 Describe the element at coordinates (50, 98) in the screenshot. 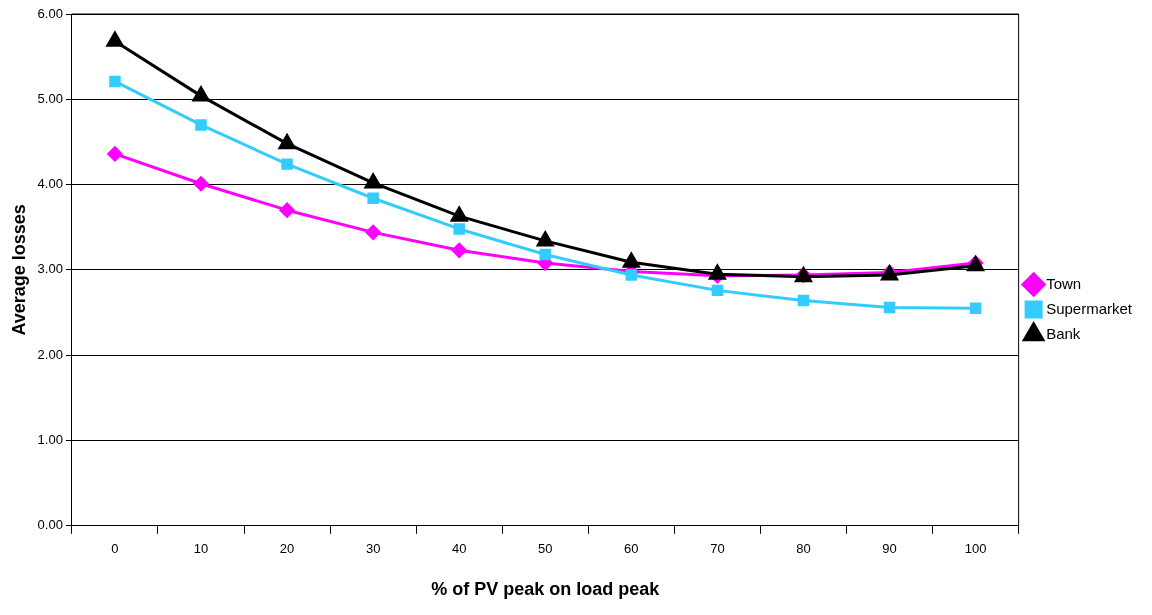

I see `y-tick-label: 5.00` at that location.